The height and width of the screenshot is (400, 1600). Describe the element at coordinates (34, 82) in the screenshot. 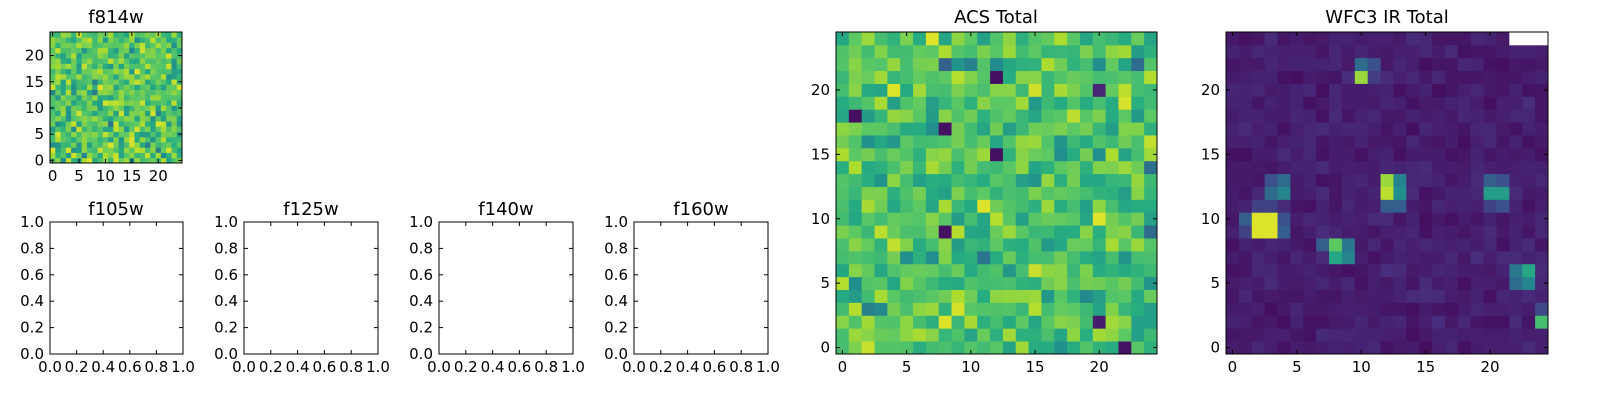

I see `y-tick-label: 15` at that location.